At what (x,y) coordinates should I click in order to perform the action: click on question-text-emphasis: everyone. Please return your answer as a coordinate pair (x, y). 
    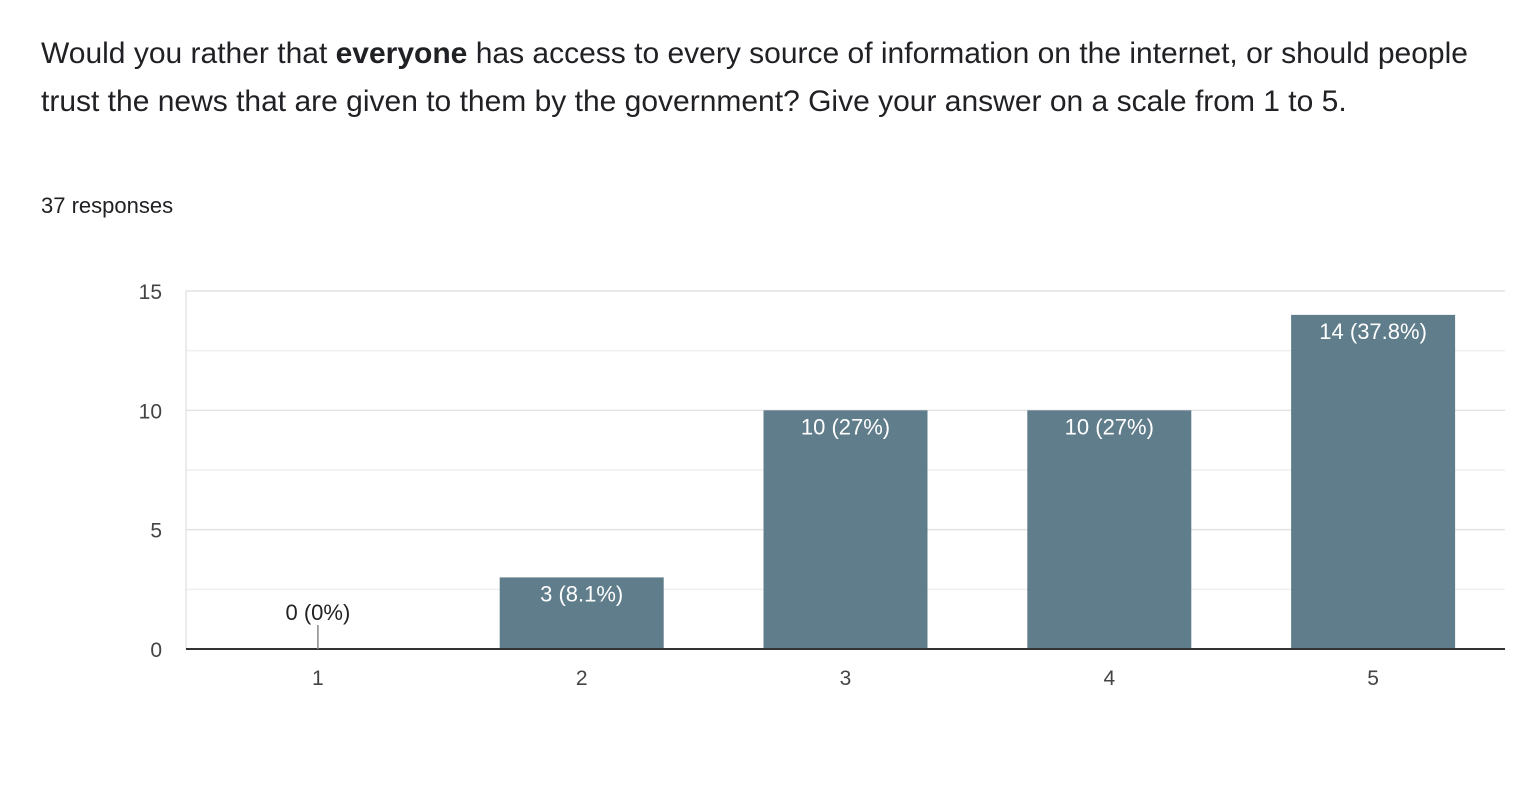
    Looking at the image, I should click on (401, 53).